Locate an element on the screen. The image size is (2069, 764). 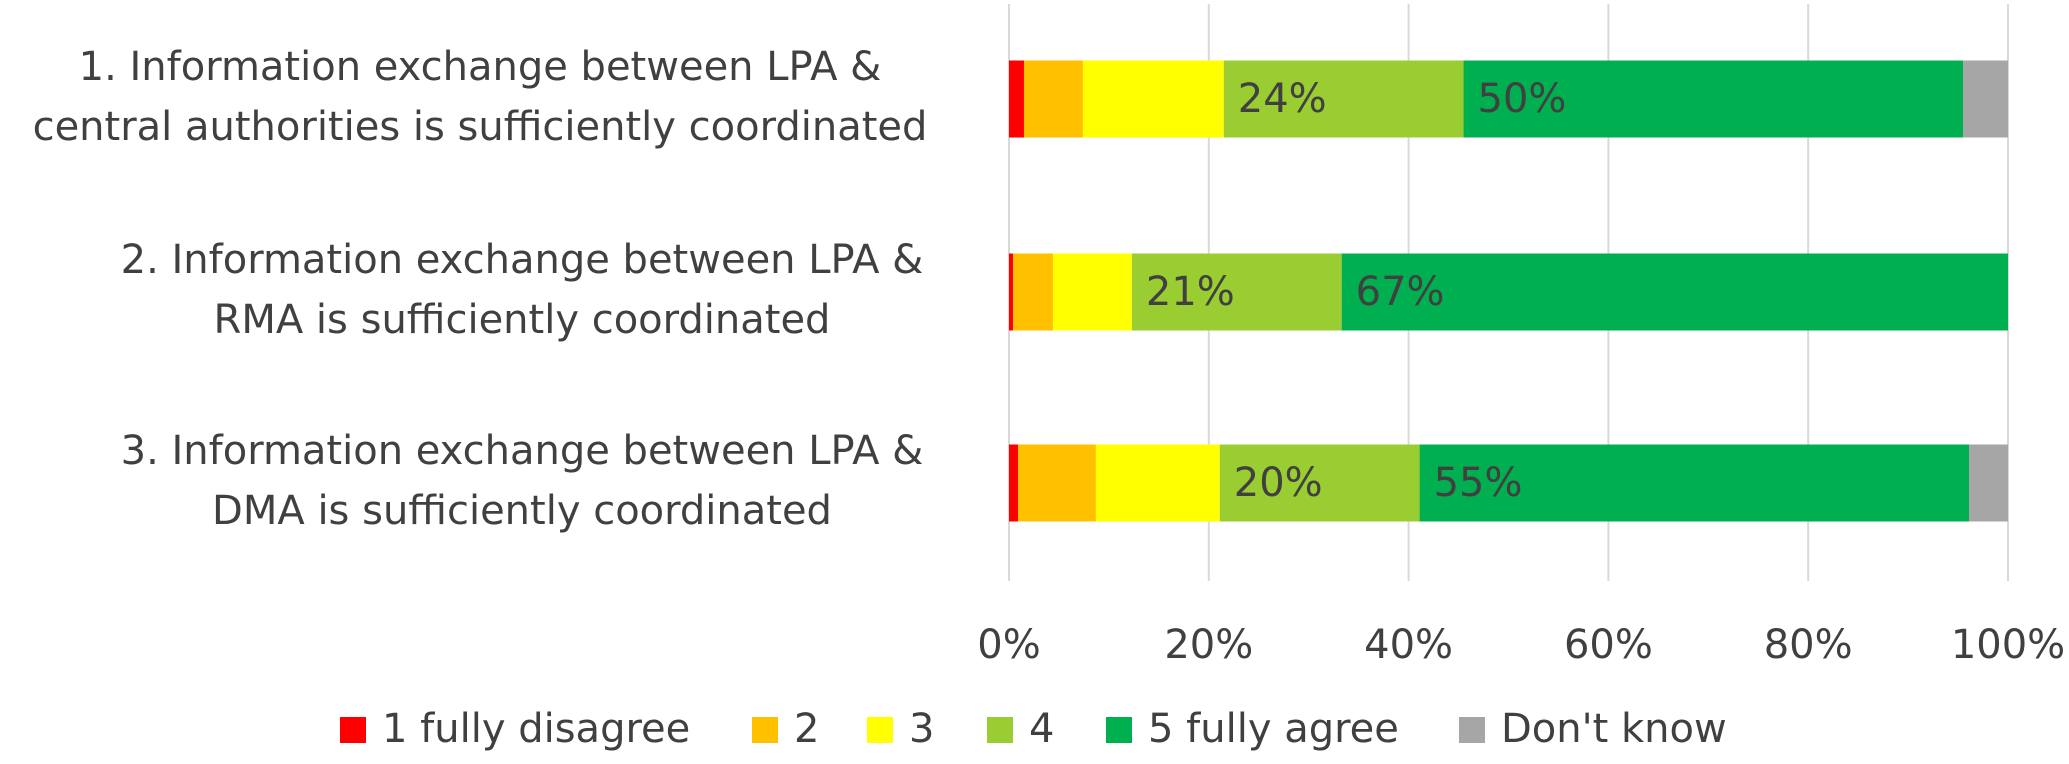
legend-label: 5 fully agree is located at coordinates (1273, 729).